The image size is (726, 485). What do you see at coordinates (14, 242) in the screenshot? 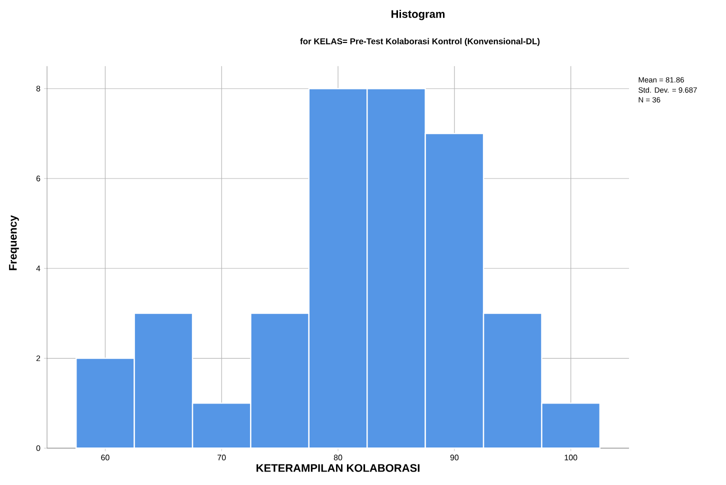
I see `y-axis-title: Frequency` at bounding box center [14, 242].